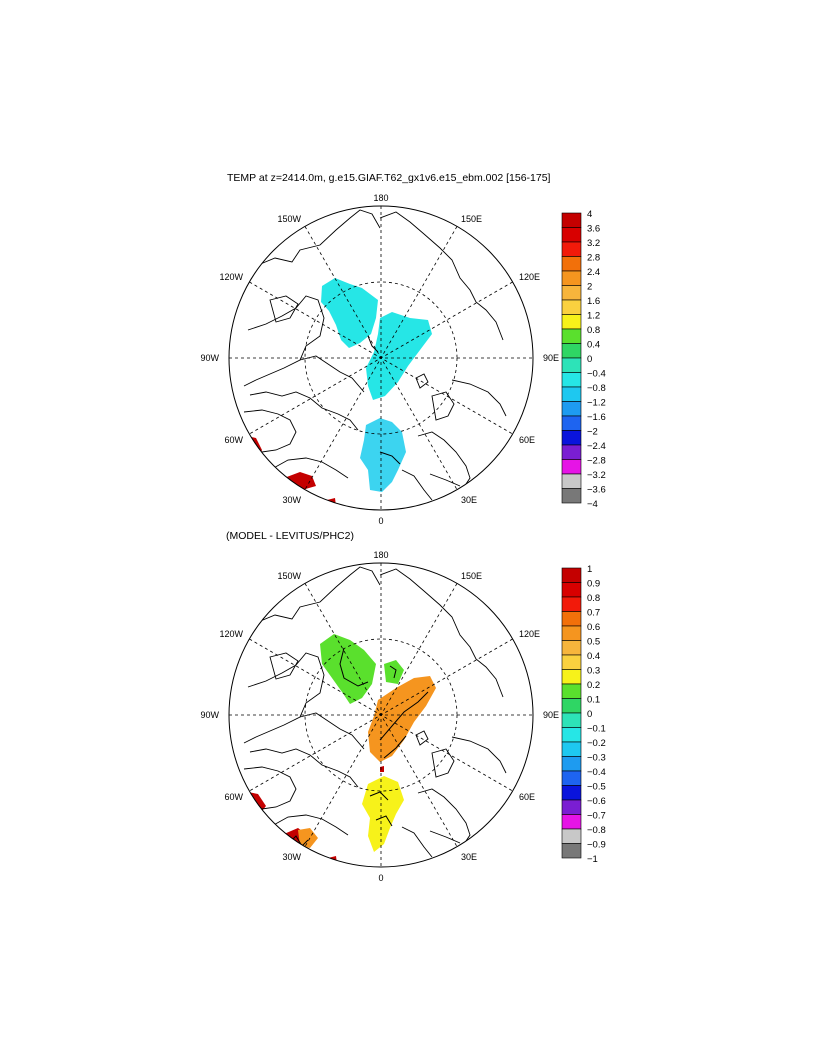  What do you see at coordinates (596, 845) in the screenshot?
I see `panel-2-colorbar-label: −0.9` at bounding box center [596, 845].